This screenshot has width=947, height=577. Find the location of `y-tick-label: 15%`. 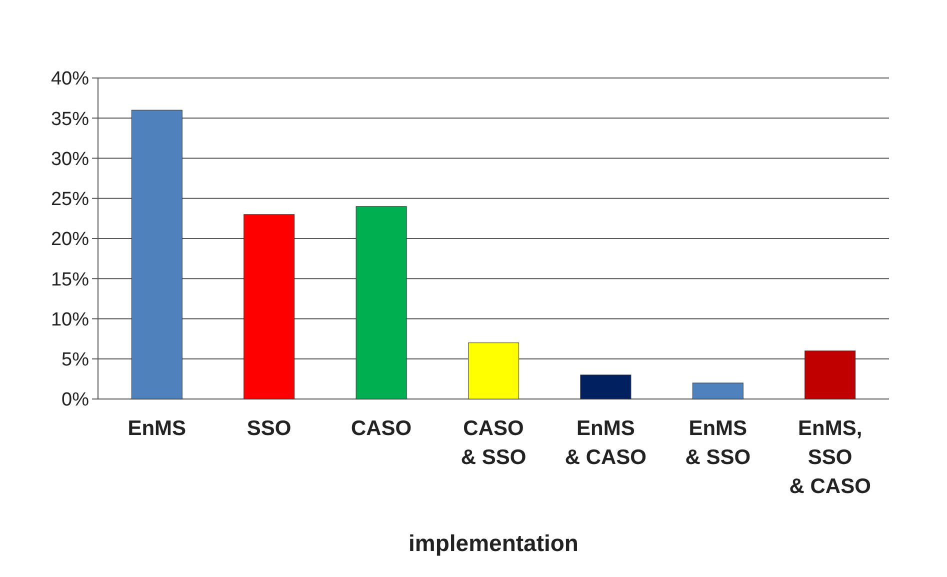

y-tick-label: 15% is located at coordinates (70, 279).